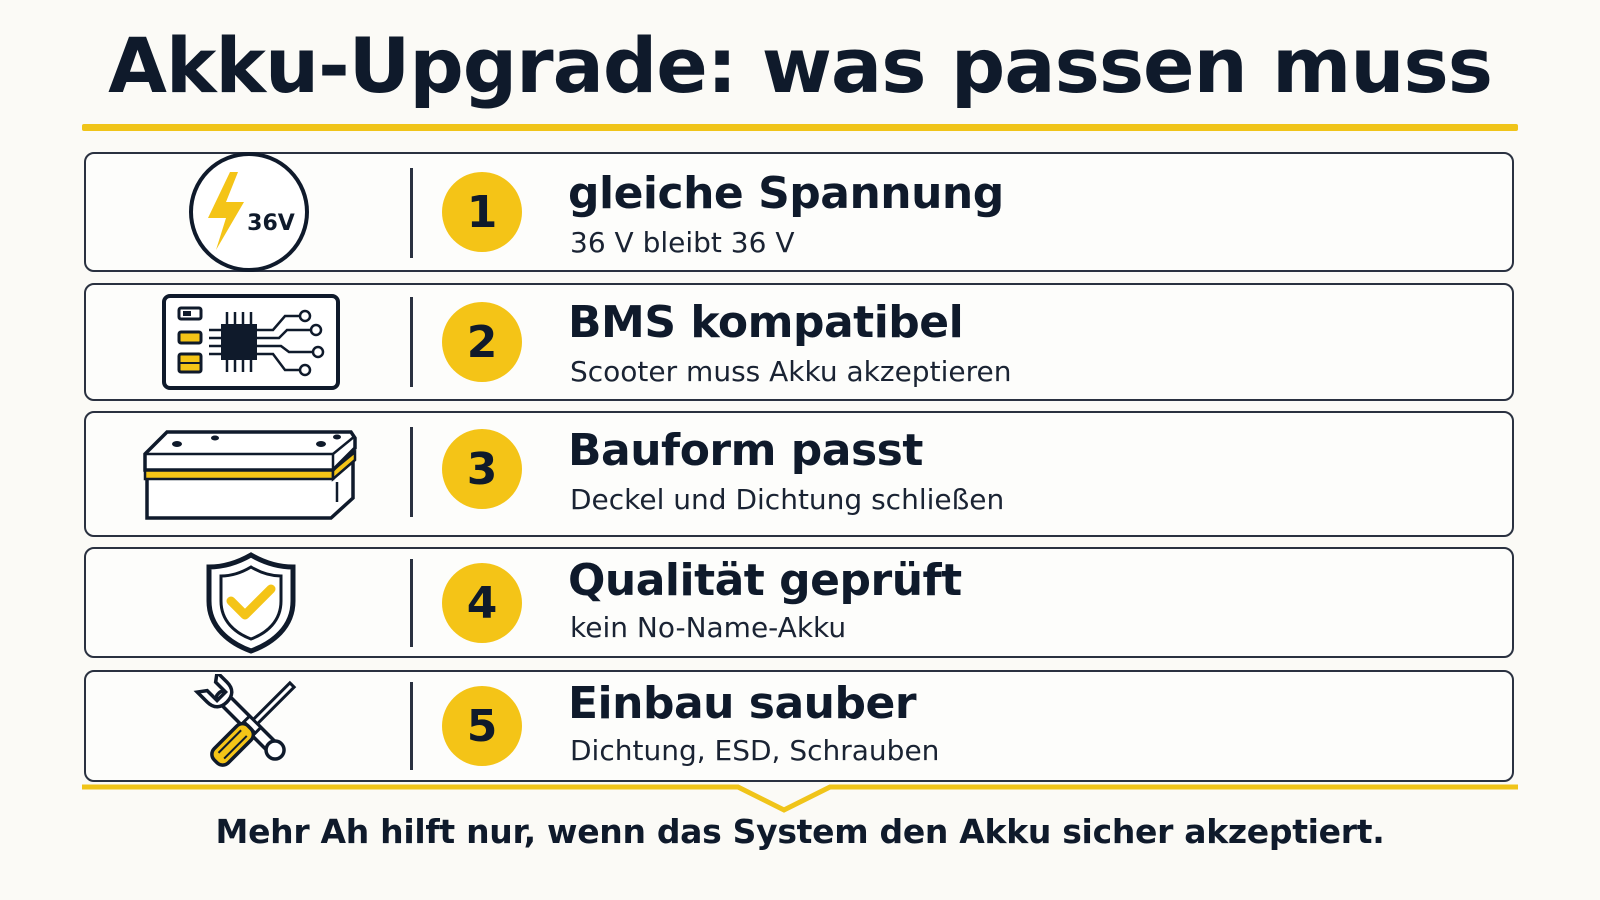  What do you see at coordinates (708, 627) in the screenshot?
I see `item-subtitle: kein No-Name-Akku` at bounding box center [708, 627].